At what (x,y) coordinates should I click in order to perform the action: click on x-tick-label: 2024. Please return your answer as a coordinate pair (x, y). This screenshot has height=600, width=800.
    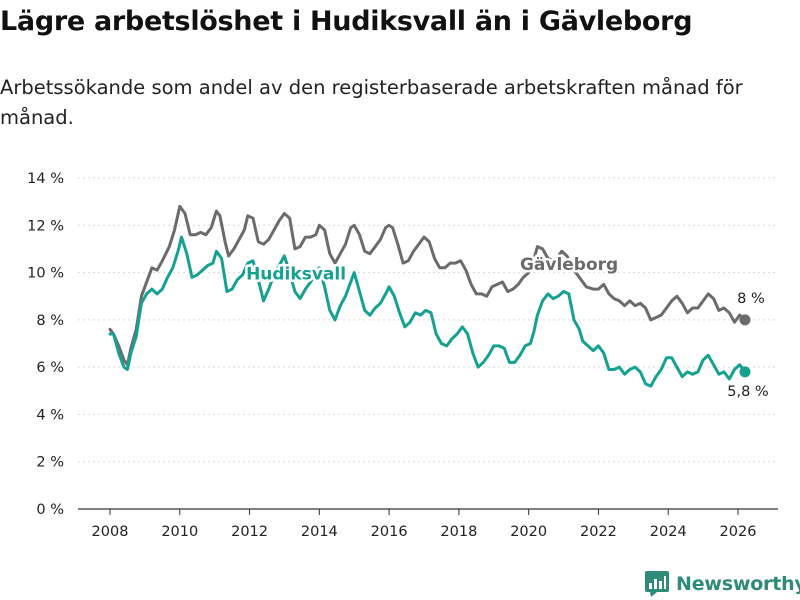
    Looking at the image, I should click on (668, 532).